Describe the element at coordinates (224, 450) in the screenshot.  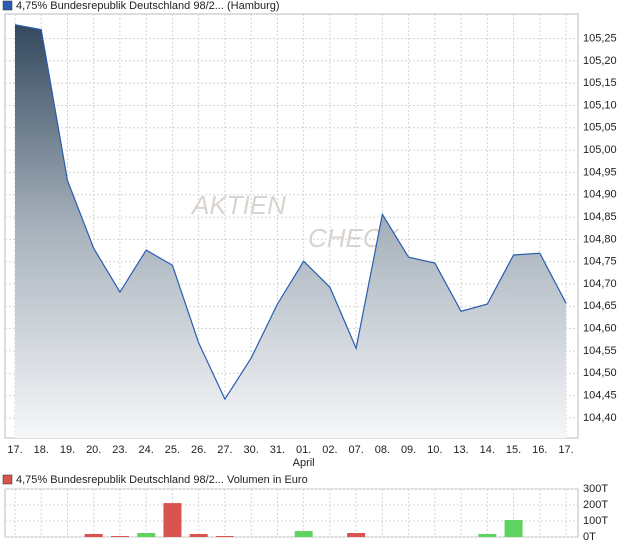
I see `x-tick-label: 27.` at that location.